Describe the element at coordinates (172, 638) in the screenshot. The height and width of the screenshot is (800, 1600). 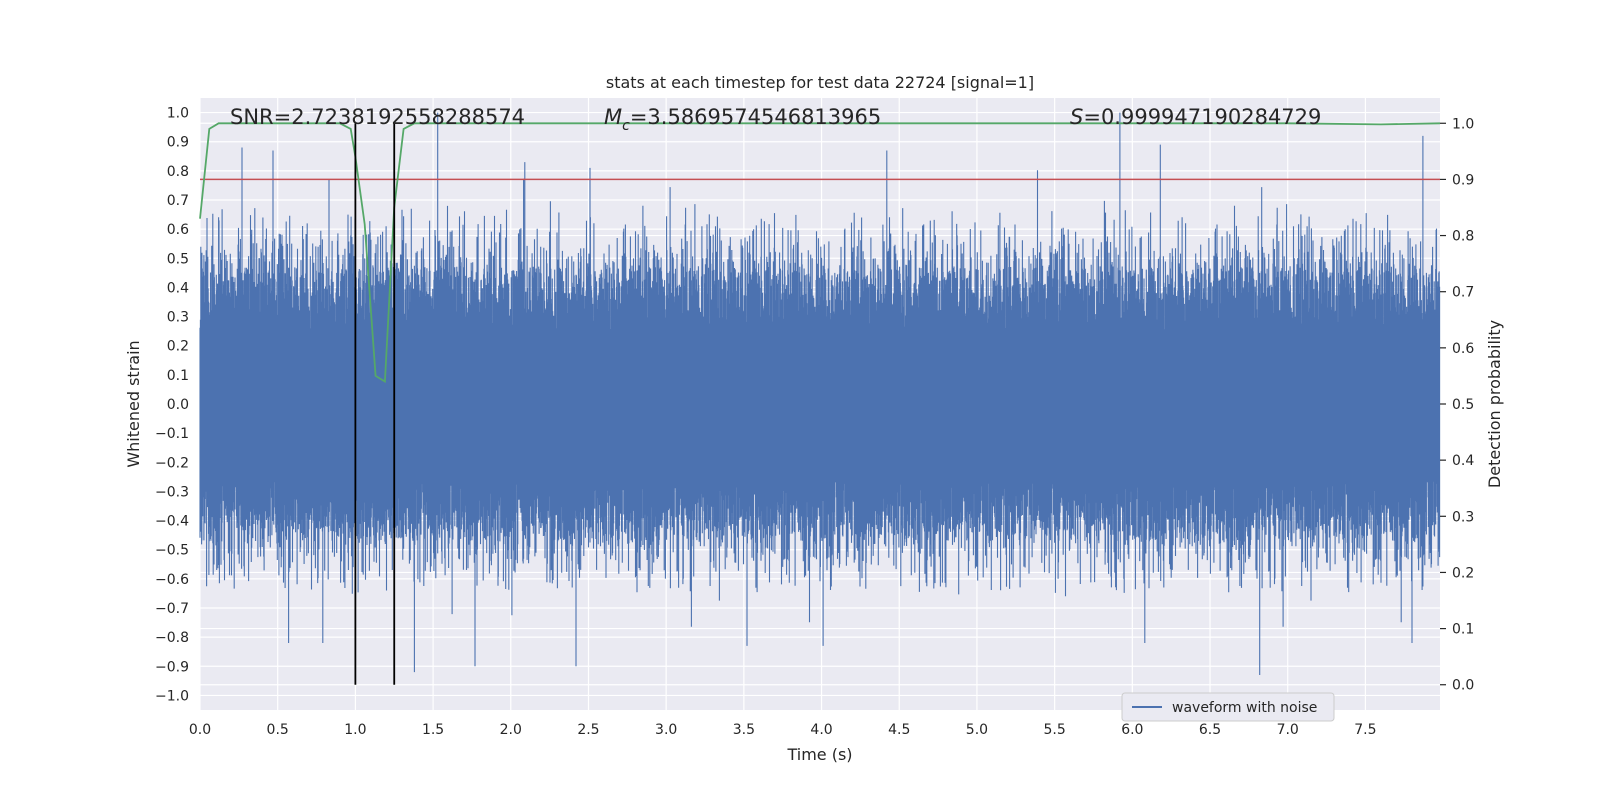
I see `y-tick-label: −0.8` at that location.